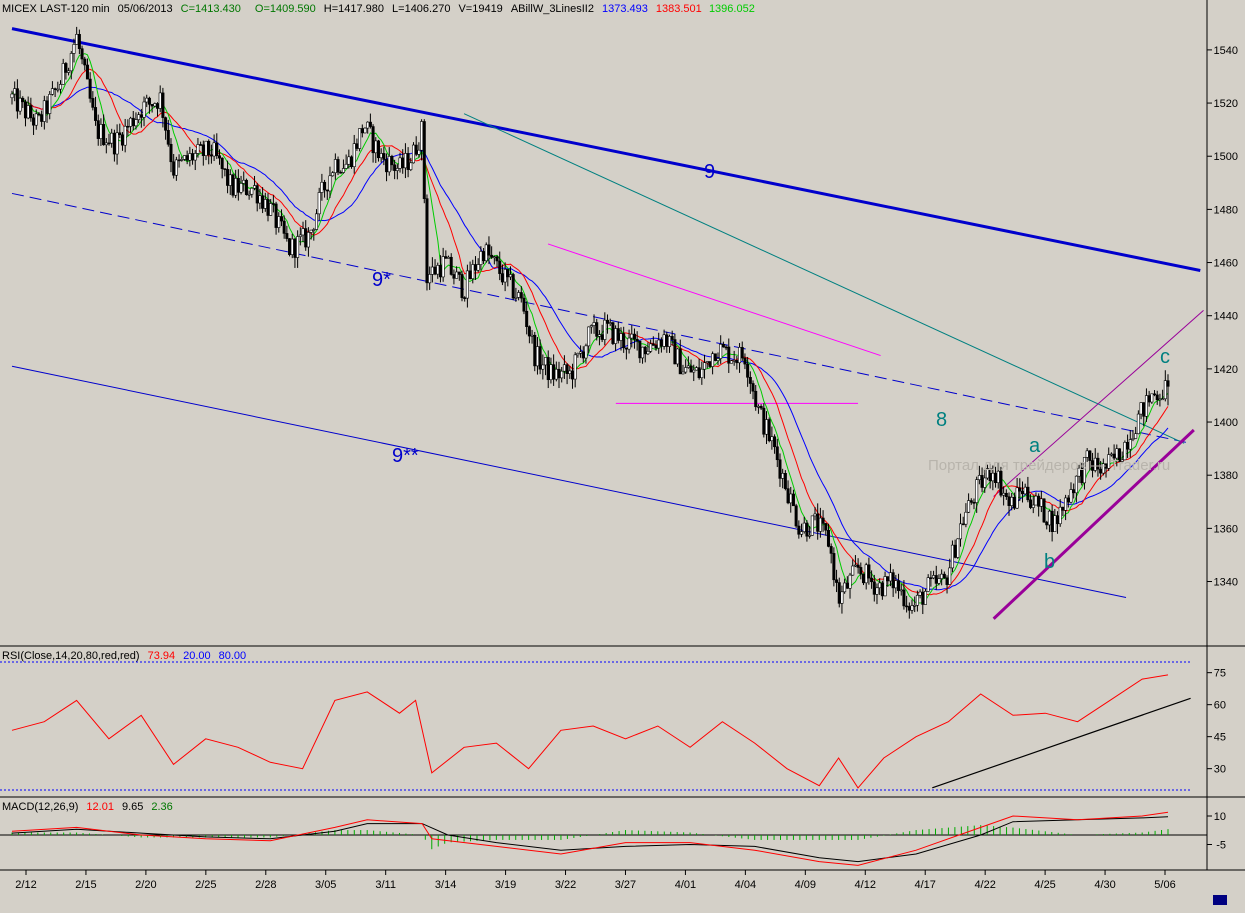 Image resolution: width=1245 pixels, height=913 pixels. I want to click on macd-tick-label: 10, so click(1220, 817).